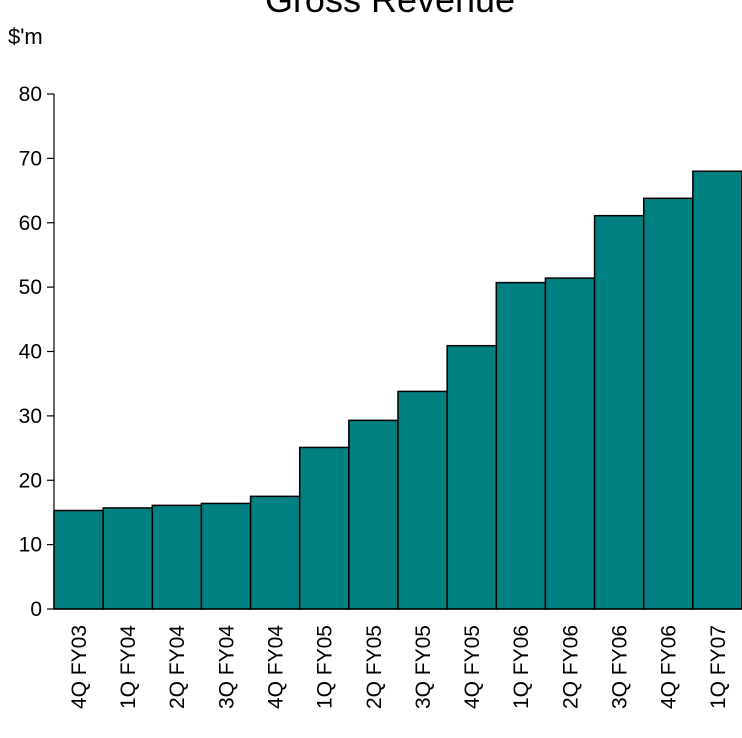 The image size is (742, 738). What do you see at coordinates (36, 609) in the screenshot?
I see `y-tick-label: 0` at bounding box center [36, 609].